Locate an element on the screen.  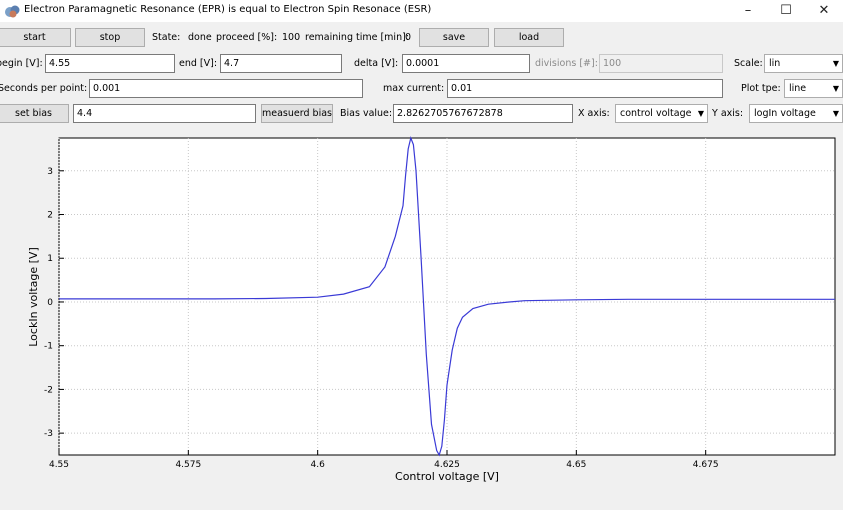
start-button: start is located at coordinates (35, 37).